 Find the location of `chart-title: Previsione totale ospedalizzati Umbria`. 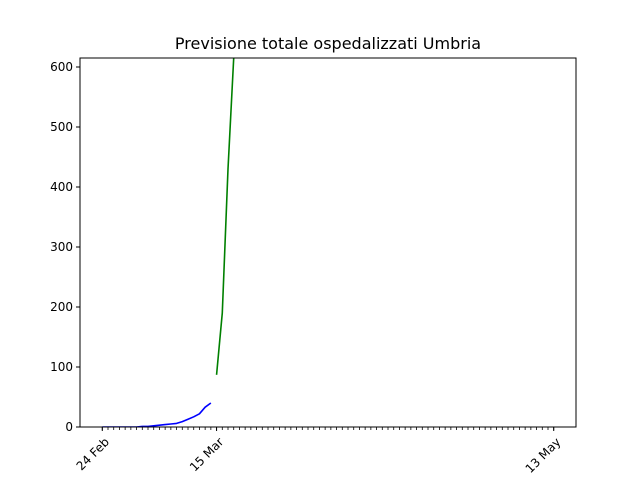

chart-title: Previsione totale ospedalizzati Umbria is located at coordinates (328, 43).